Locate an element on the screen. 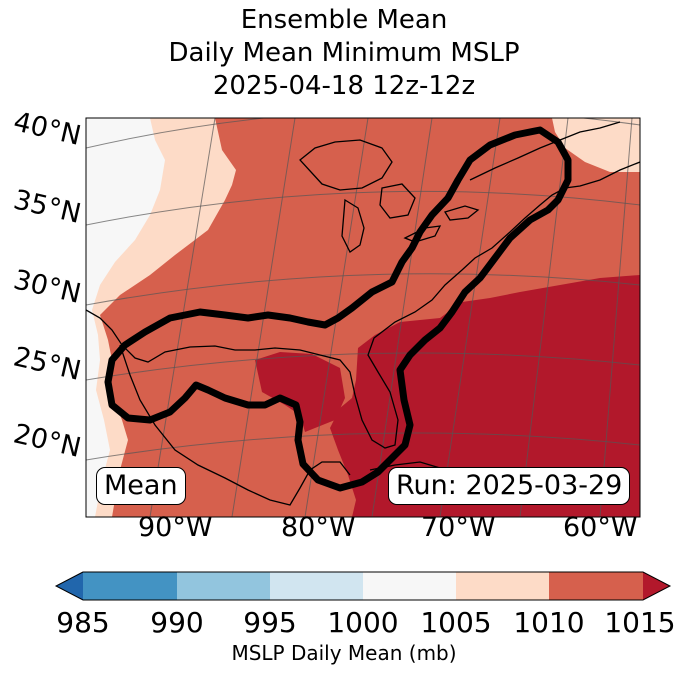 The height and width of the screenshot is (674, 688). coastline-canada is located at coordinates (545, 151).